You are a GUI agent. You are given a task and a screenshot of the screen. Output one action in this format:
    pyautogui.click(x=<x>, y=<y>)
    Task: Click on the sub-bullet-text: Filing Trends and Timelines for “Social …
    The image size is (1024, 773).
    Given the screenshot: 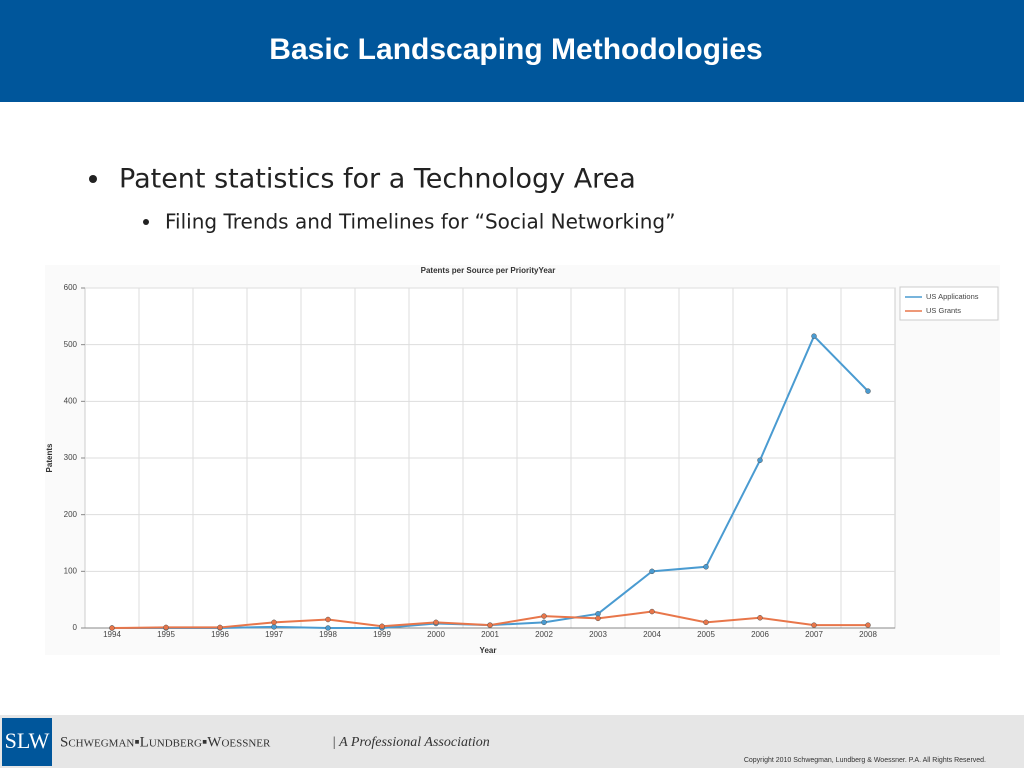 What is the action you would take?
    pyautogui.click(x=420, y=222)
    